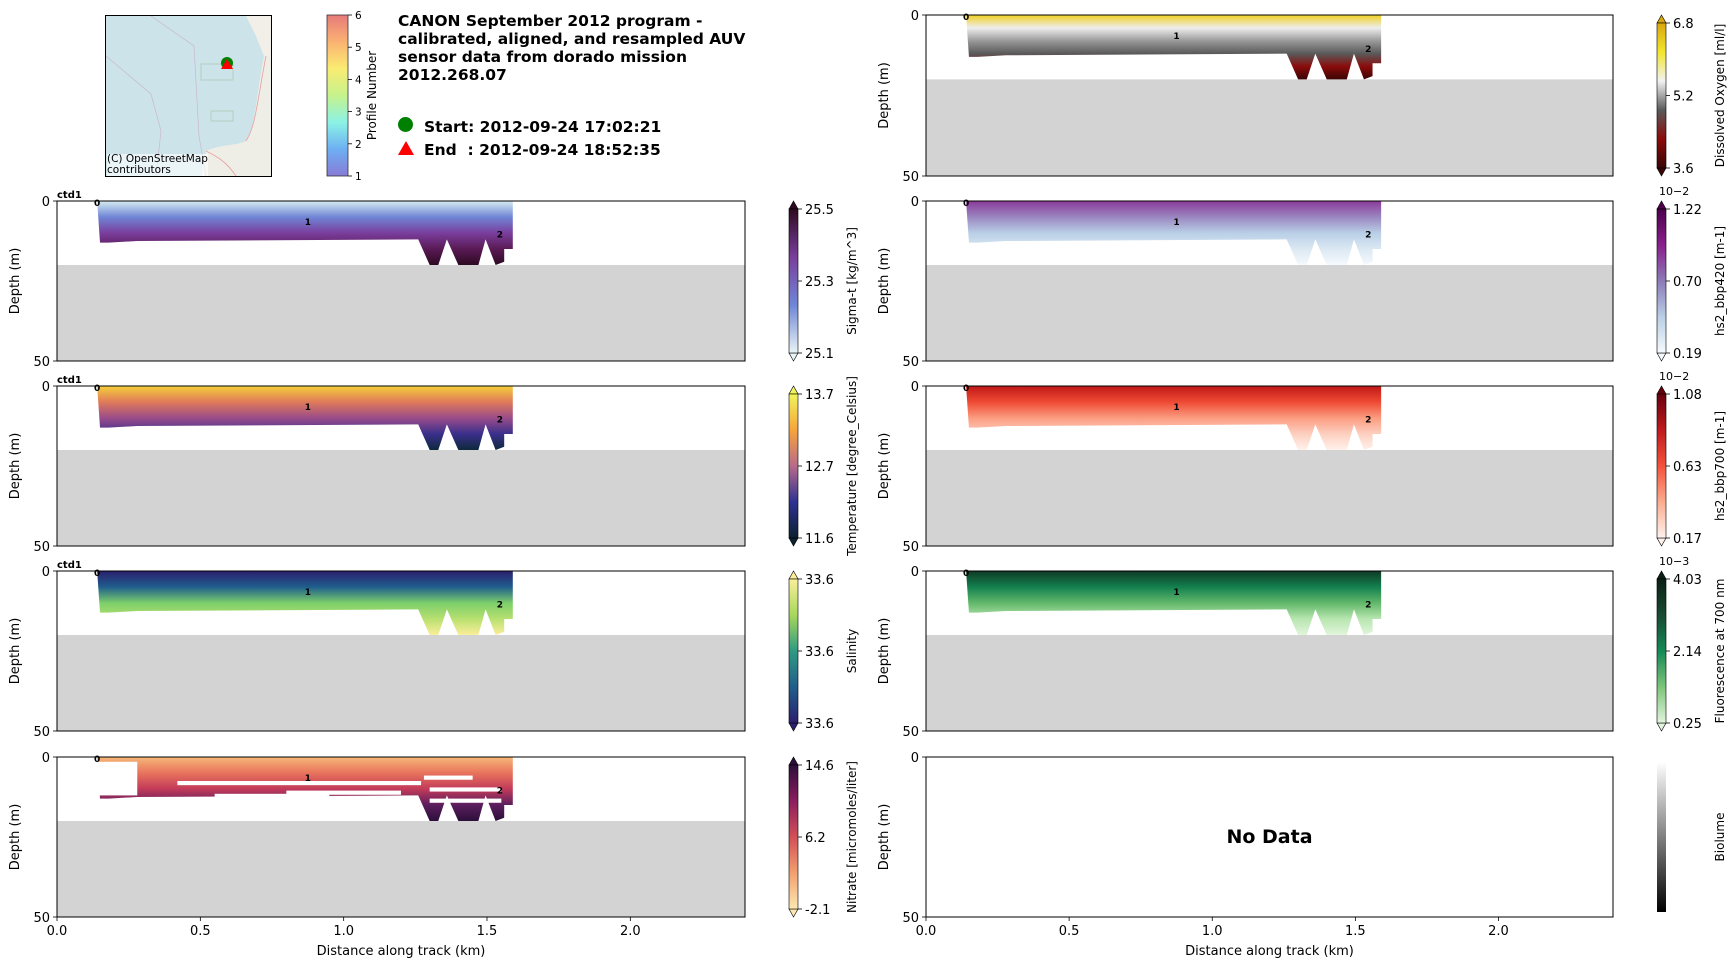 The image size is (1733, 968). I want to click on map-land-east, so click(236, 116).